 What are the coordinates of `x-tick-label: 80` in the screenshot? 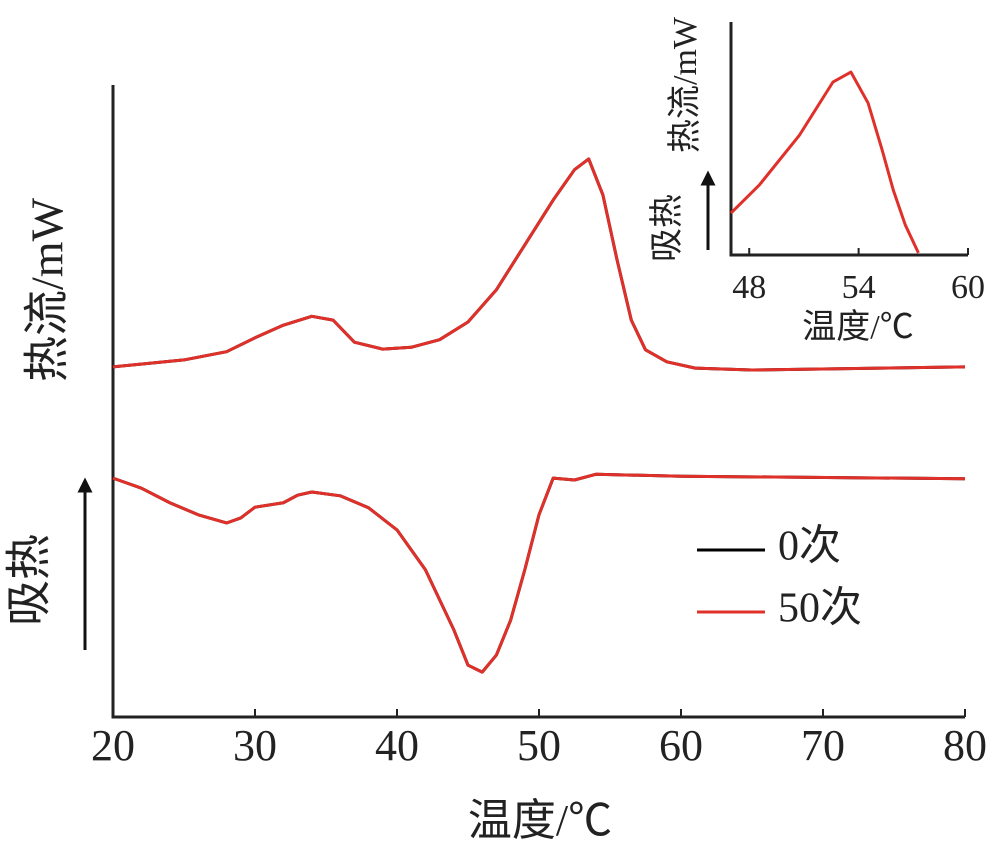 It's located at (965, 745).